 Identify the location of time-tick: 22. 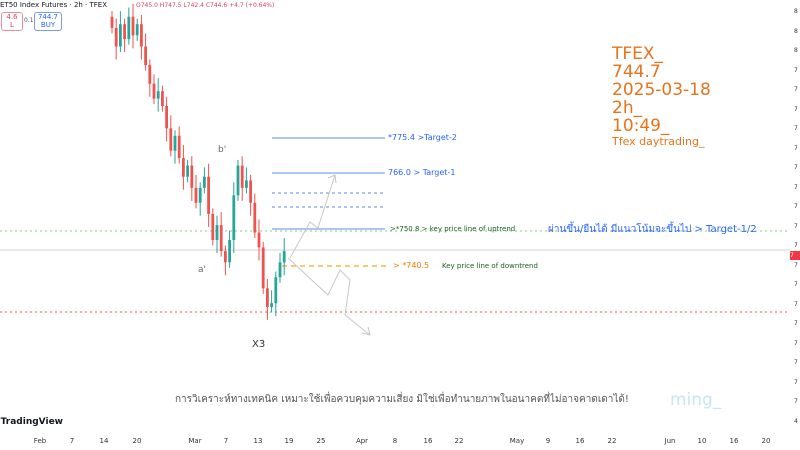
(612, 441).